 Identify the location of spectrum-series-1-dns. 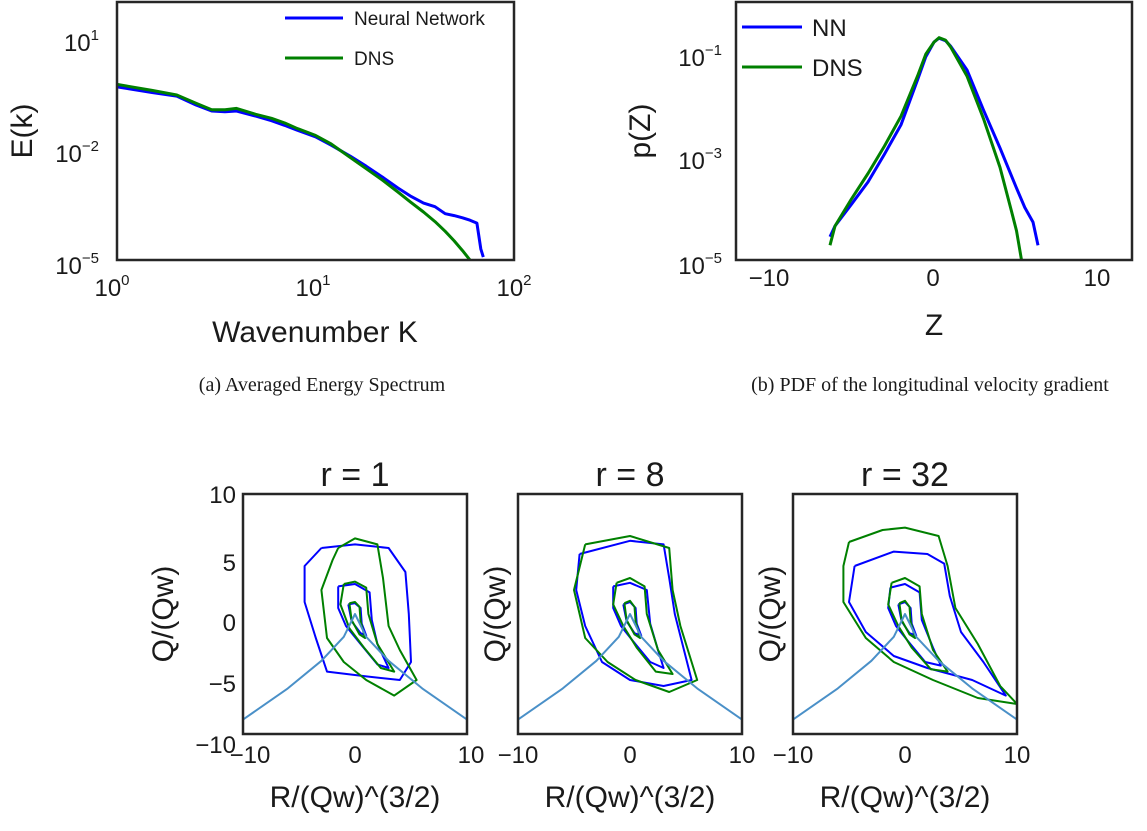
(294, 171).